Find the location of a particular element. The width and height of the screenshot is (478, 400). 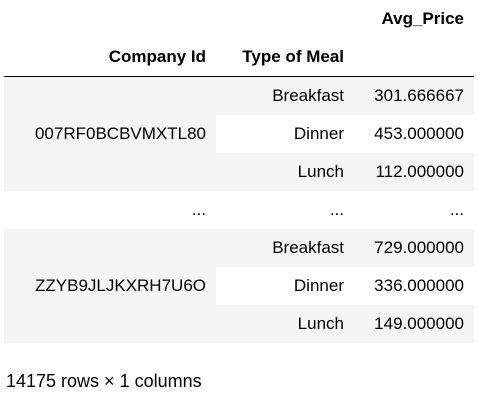

avg-price-cell: 112.000000 is located at coordinates (414, 172).